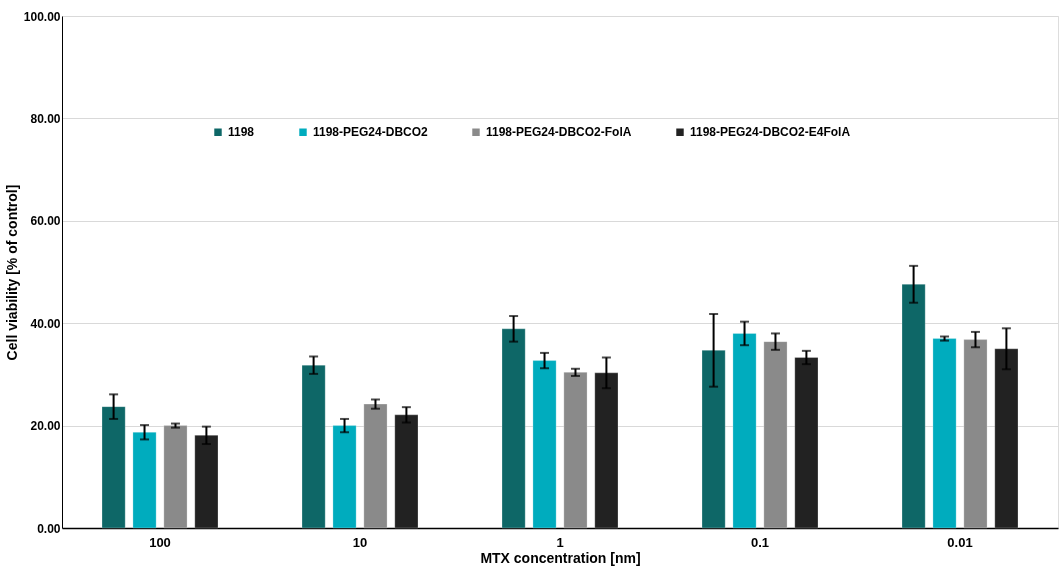 Image resolution: width=1060 pixels, height=567 pixels. Describe the element at coordinates (360, 542) in the screenshot. I see `x-tick-label: 10` at that location.